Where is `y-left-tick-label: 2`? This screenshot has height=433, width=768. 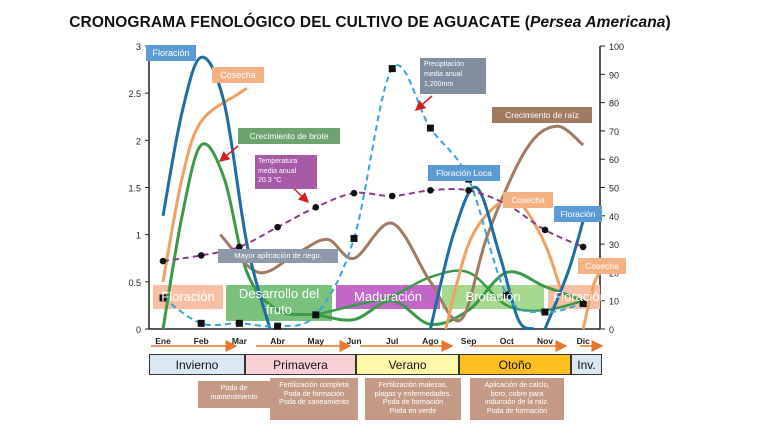 y-left-tick-label: 2 is located at coordinates (138, 141).